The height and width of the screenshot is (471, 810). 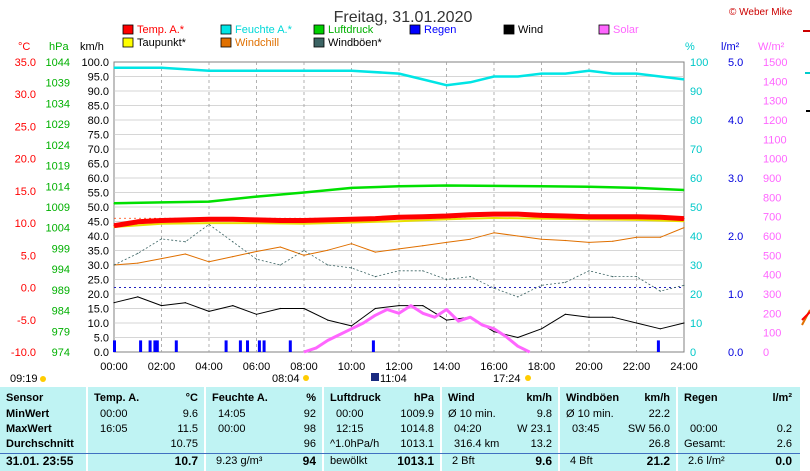 What do you see at coordinates (586, 429) in the screenshot?
I see `gusts-max-time: 03:45` at bounding box center [586, 429].